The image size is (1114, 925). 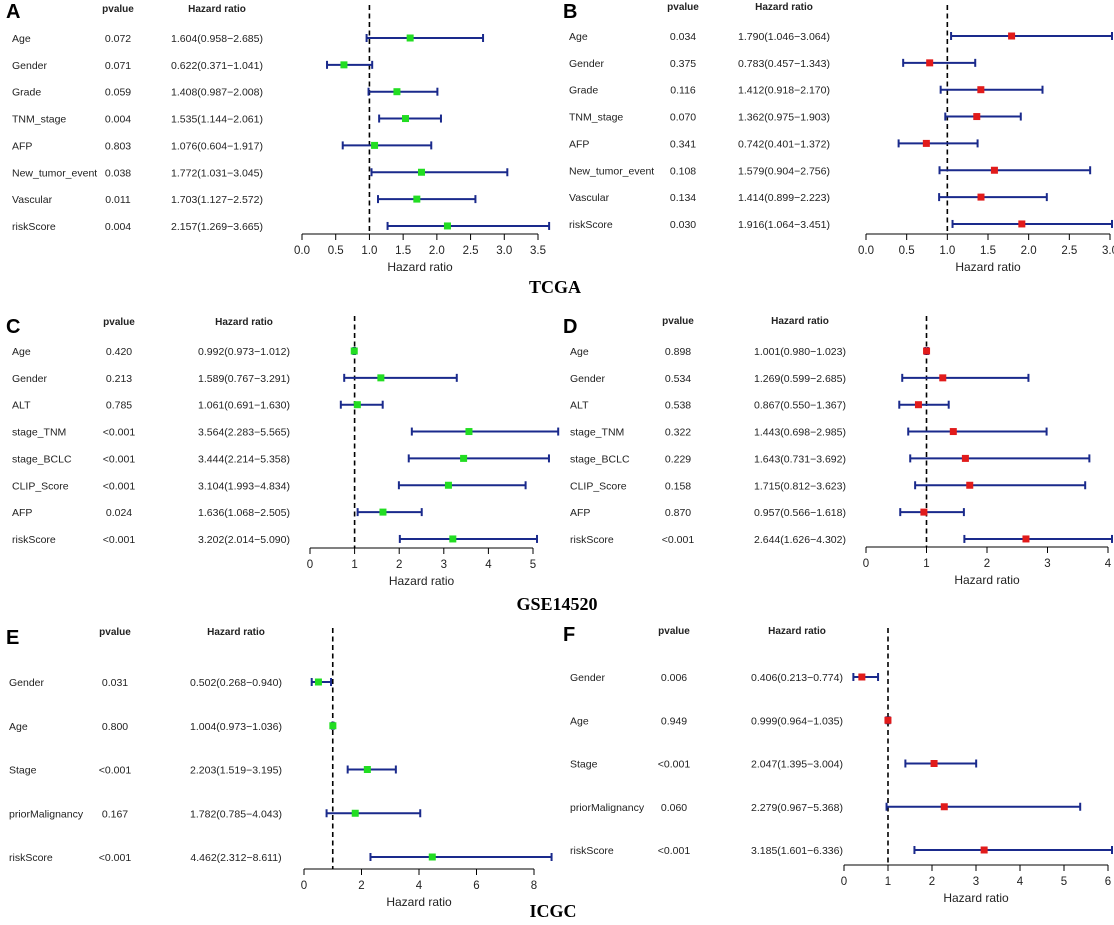 I want to click on row-pvalue: 0.534, so click(x=678, y=379).